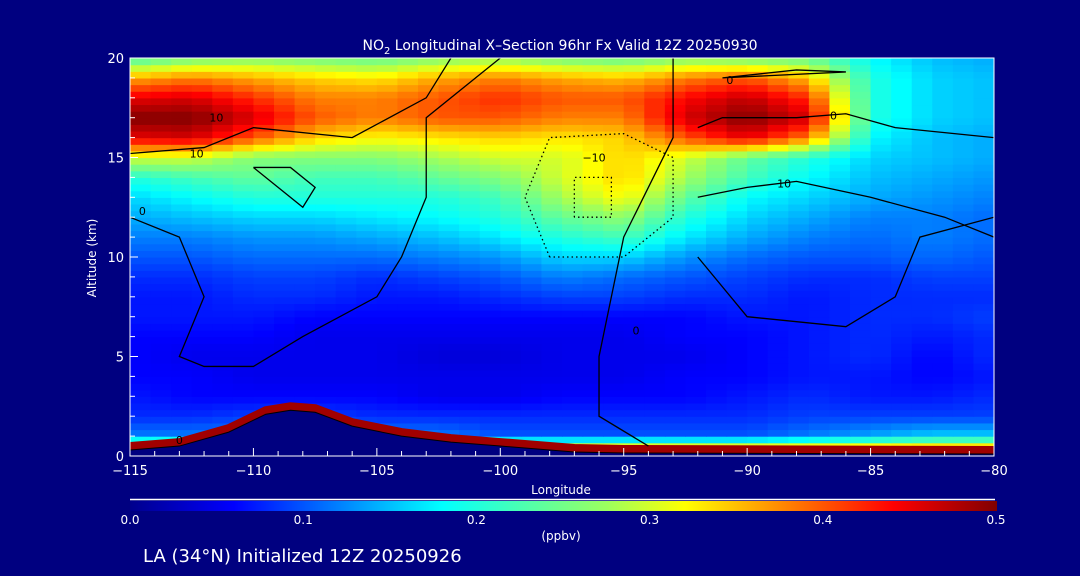  What do you see at coordinates (197, 154) in the screenshot?
I see `contour-label: 10` at bounding box center [197, 154].